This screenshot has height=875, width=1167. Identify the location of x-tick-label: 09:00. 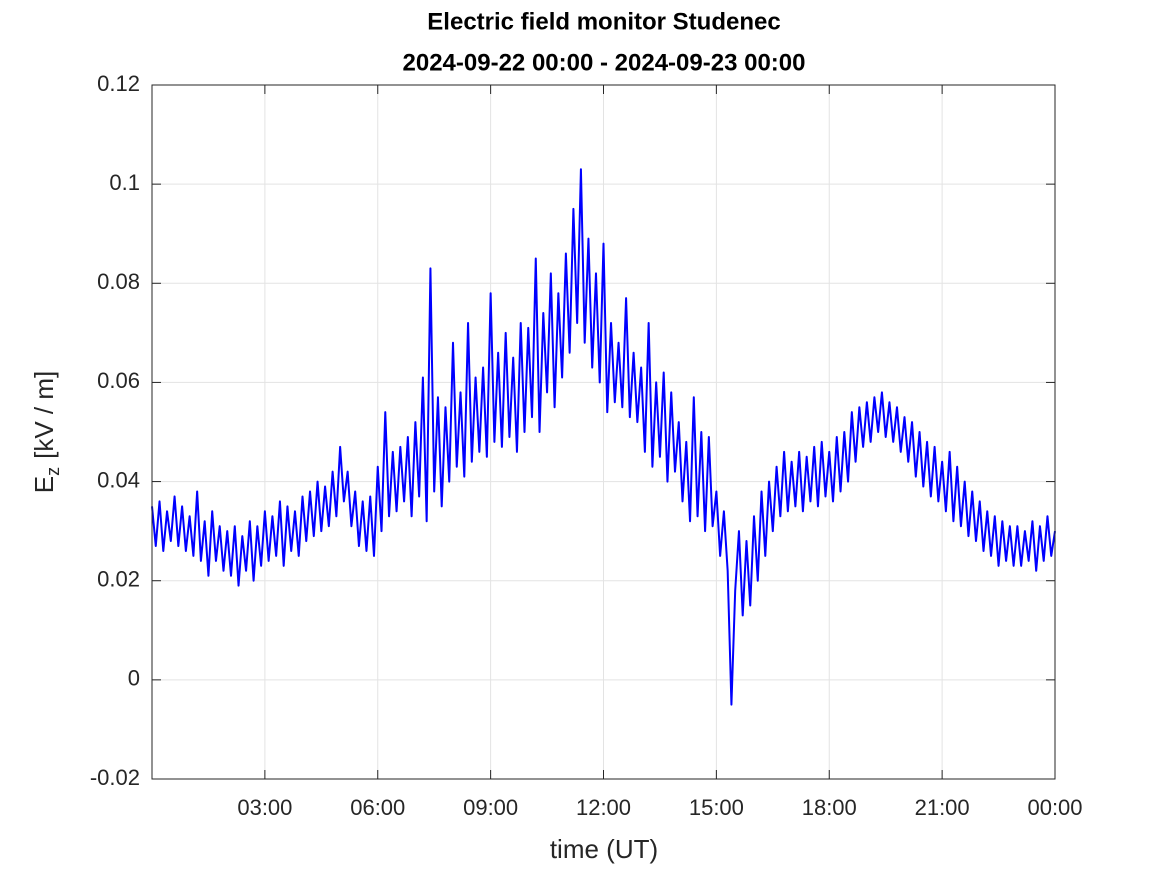
(490, 807).